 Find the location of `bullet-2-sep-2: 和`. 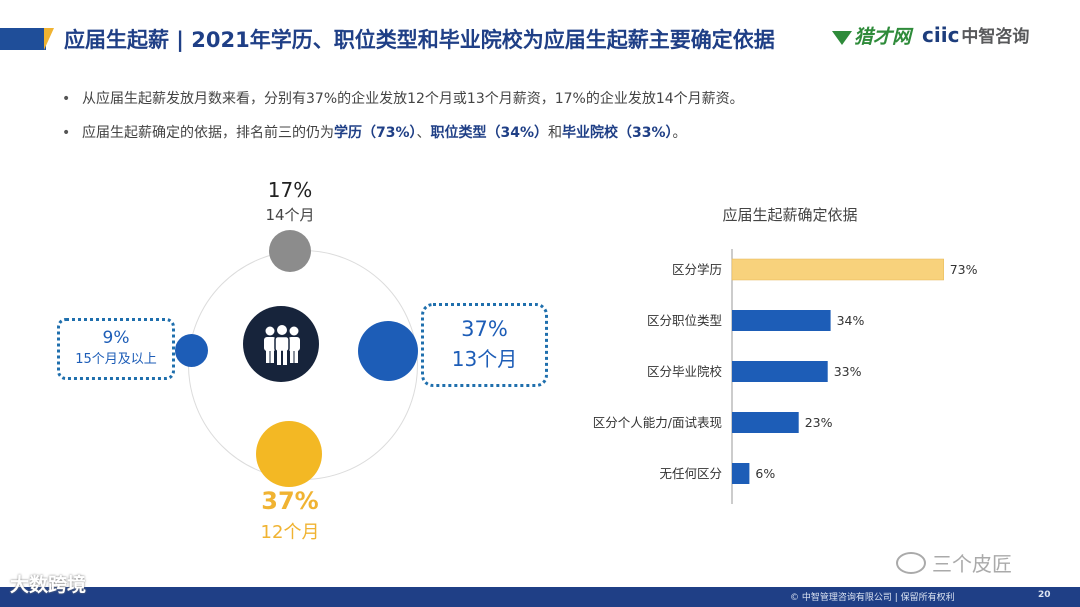

bullet-2-sep-2: 和 is located at coordinates (555, 133).